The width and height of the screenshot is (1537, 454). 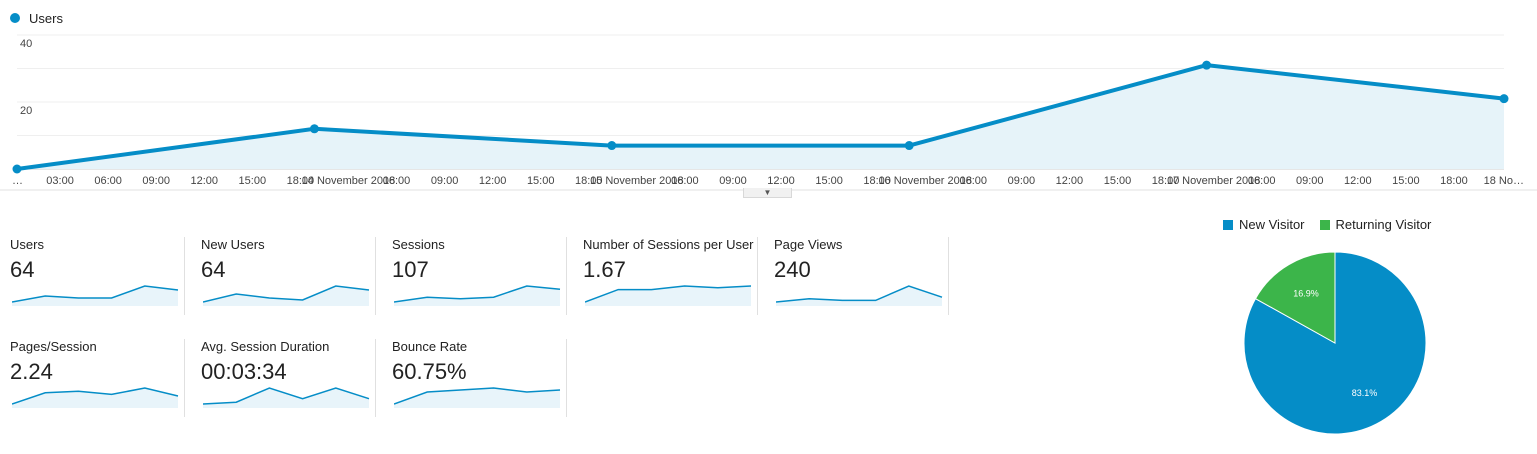 What do you see at coordinates (26, 44) in the screenshot?
I see `y-tick-label: 40` at bounding box center [26, 44].